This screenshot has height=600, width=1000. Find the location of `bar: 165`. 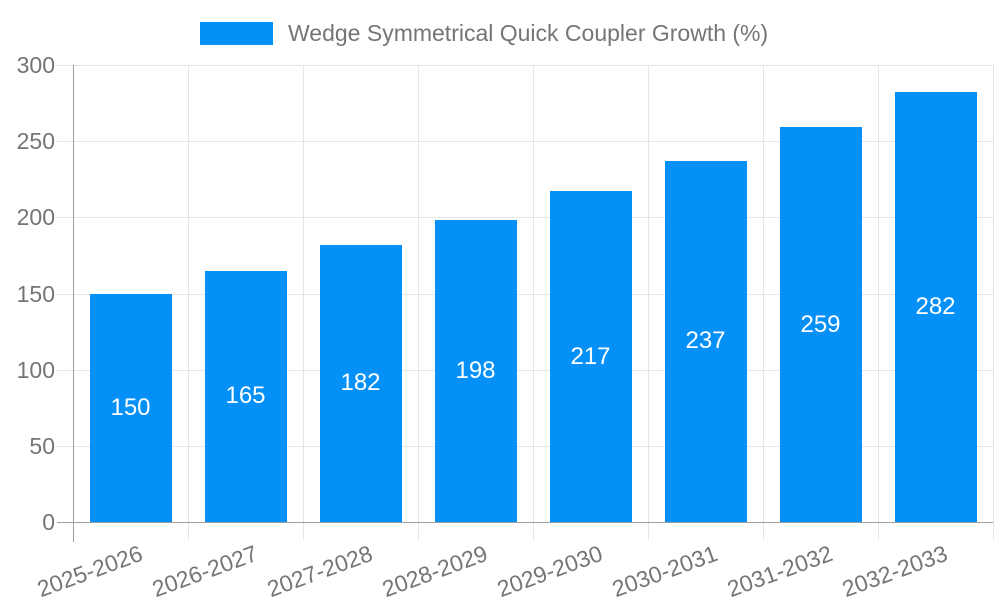

bar: 165 is located at coordinates (245, 396).